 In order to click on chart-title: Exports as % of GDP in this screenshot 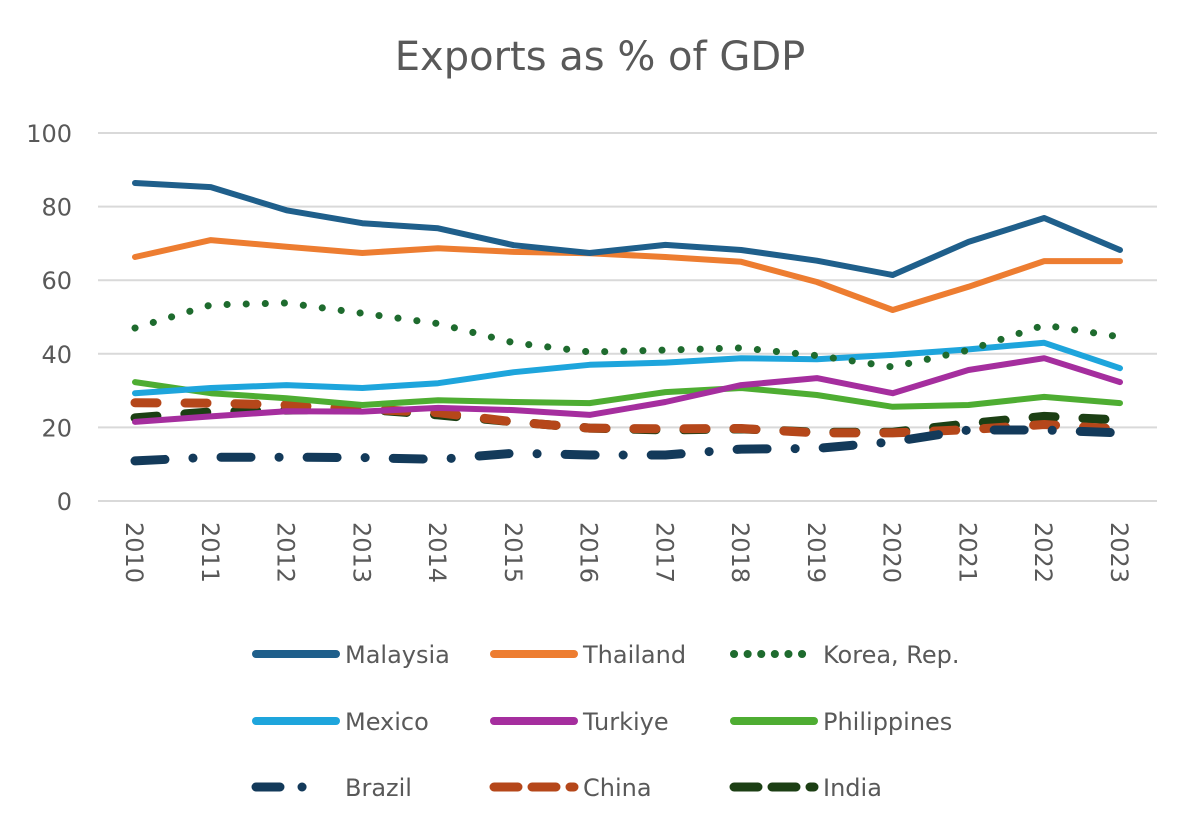, I will do `click(600, 57)`.